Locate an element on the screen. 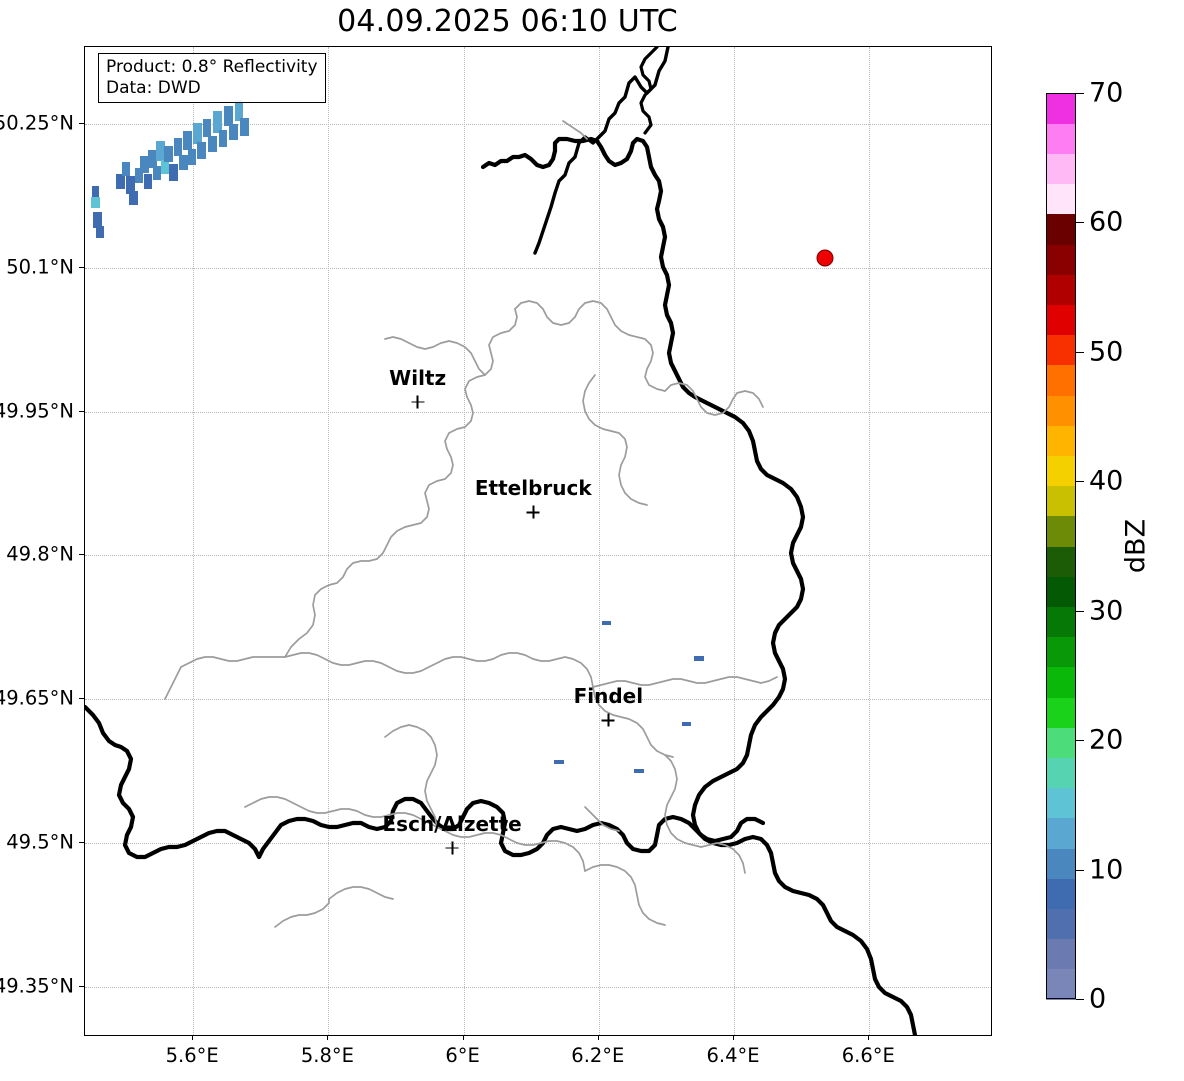  city-label: Wiltz is located at coordinates (418, 377).